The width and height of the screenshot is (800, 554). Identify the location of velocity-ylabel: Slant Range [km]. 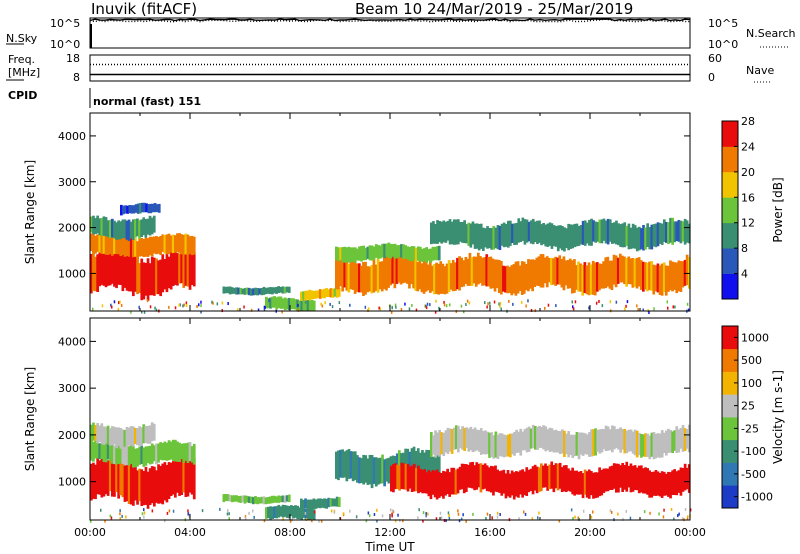
(30, 419).